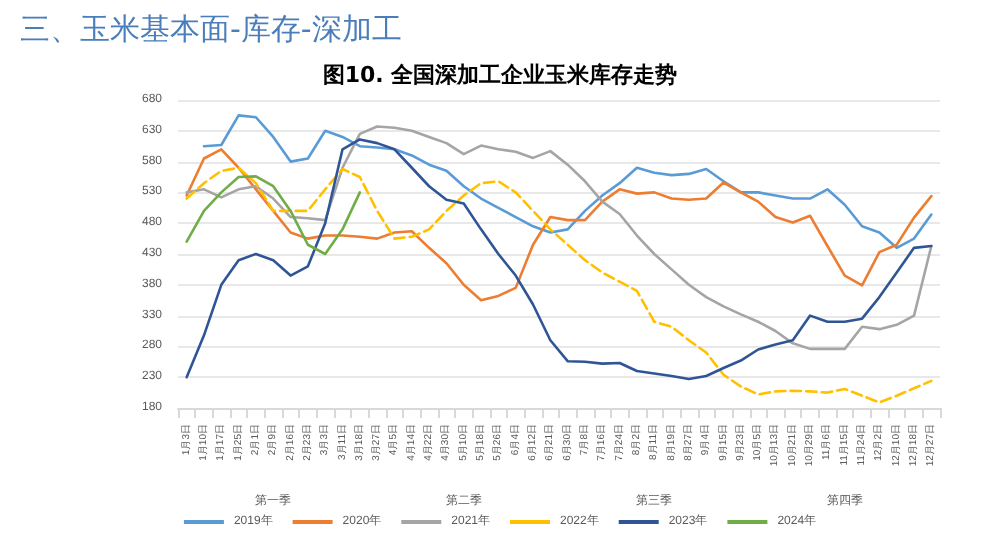  I want to click on chart-subtitle: 图10. 全国深加工企业玉米库存走势, so click(500, 75).